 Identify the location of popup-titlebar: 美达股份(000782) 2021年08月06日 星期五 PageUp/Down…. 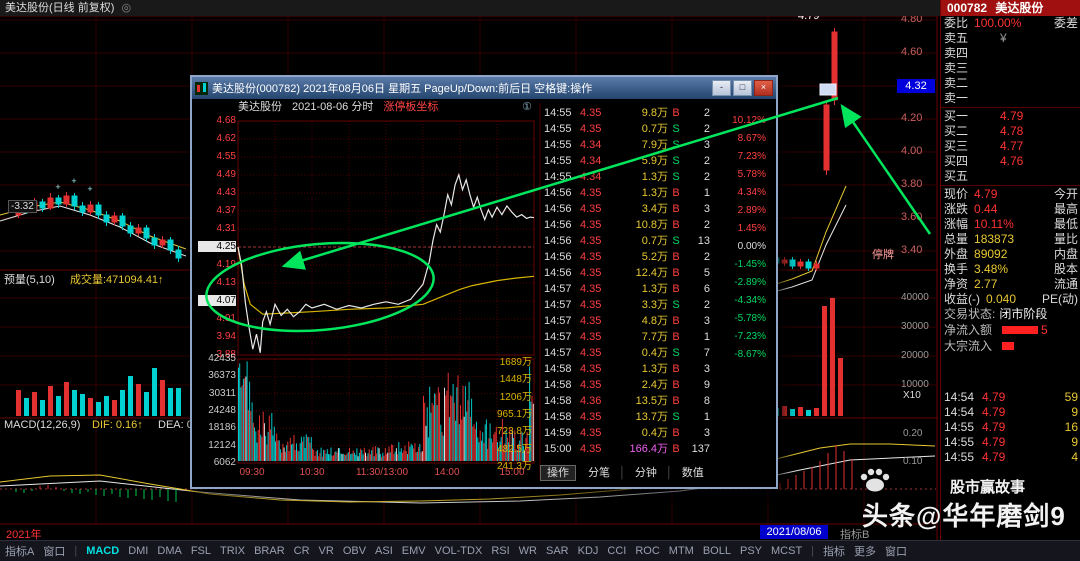
(484, 88).